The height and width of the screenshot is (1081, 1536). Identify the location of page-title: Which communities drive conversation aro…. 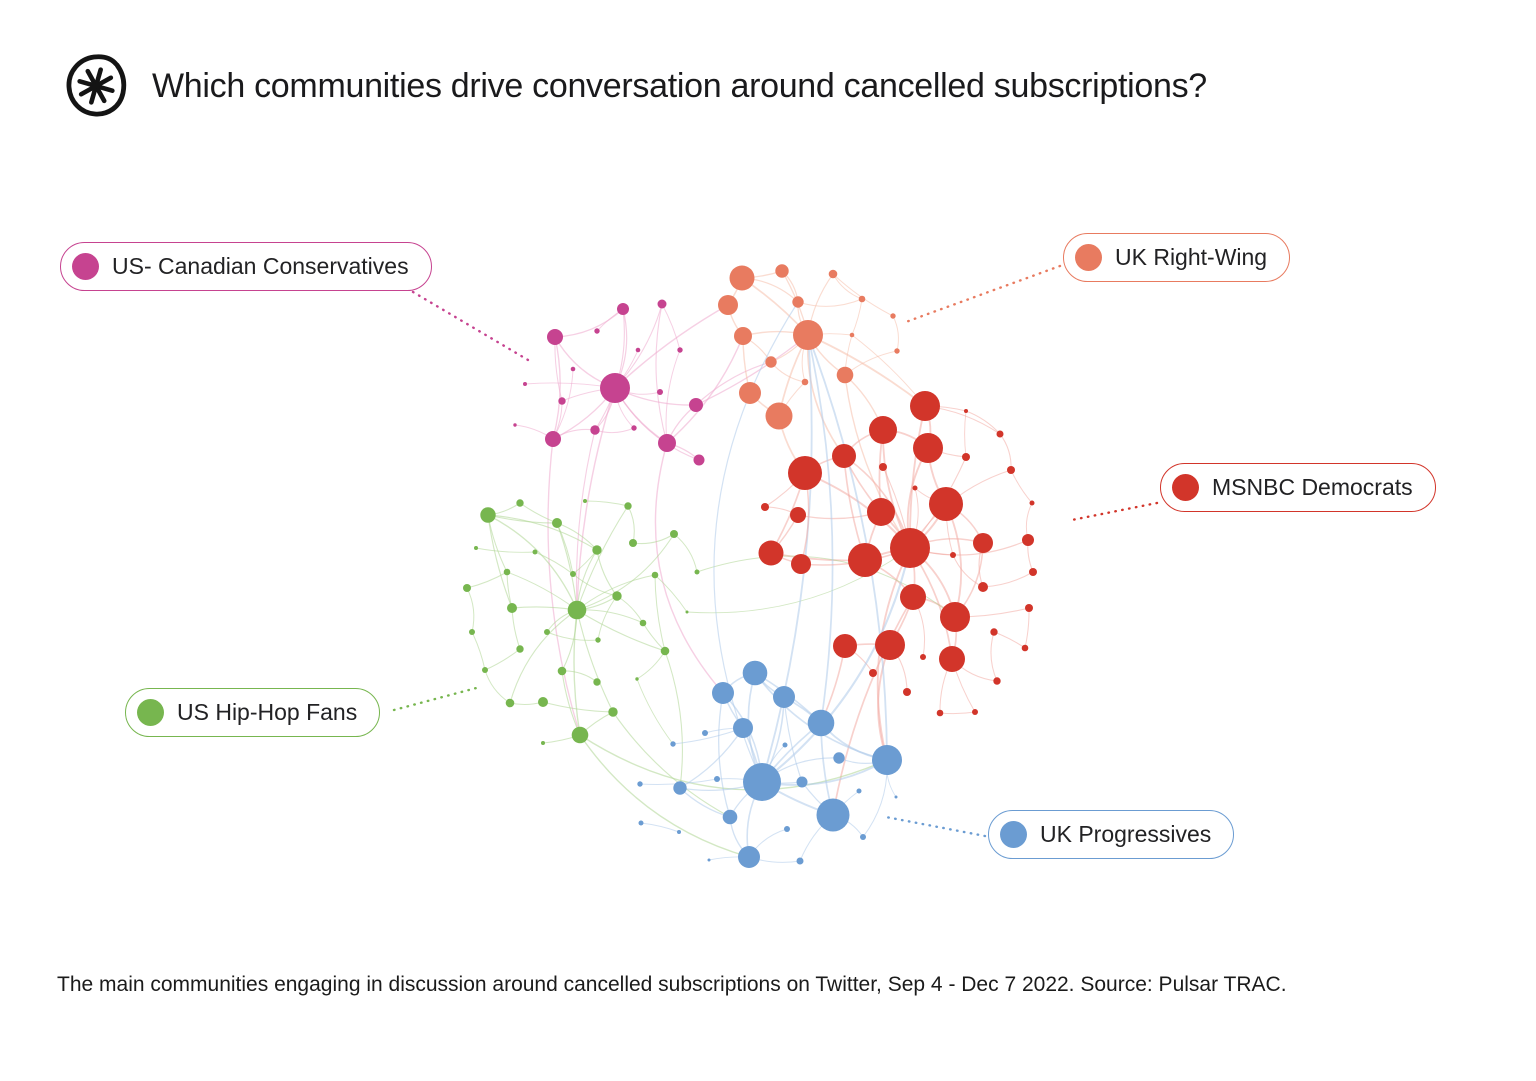
(679, 85).